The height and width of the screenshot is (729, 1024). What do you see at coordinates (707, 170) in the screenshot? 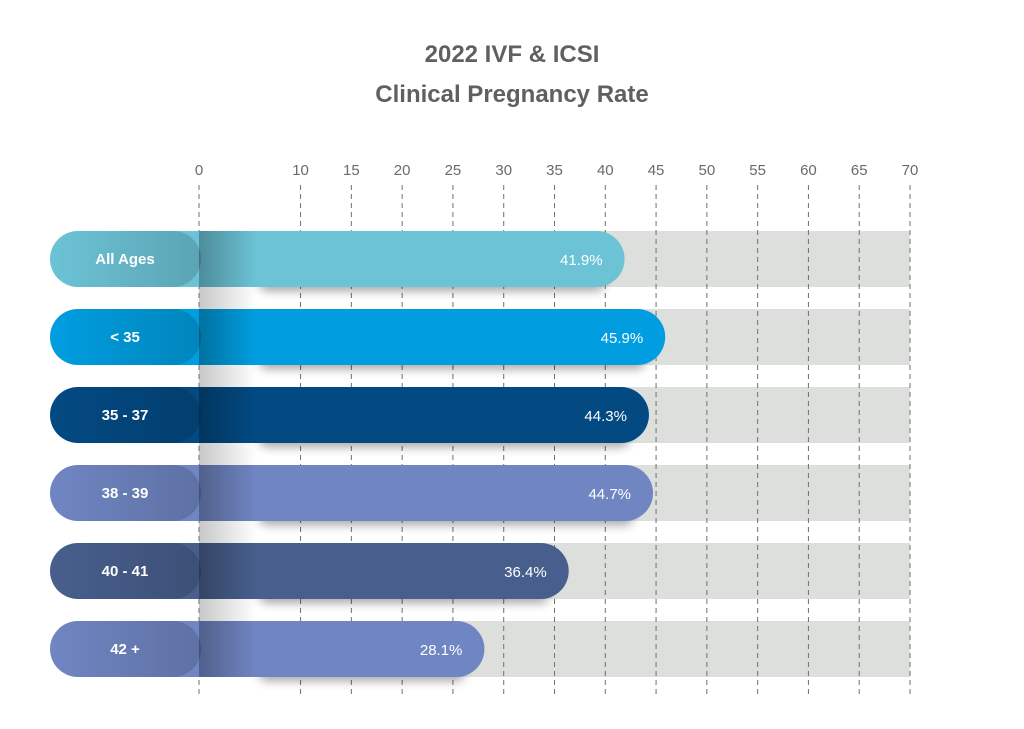
I see `x-tick-label: 50` at bounding box center [707, 170].